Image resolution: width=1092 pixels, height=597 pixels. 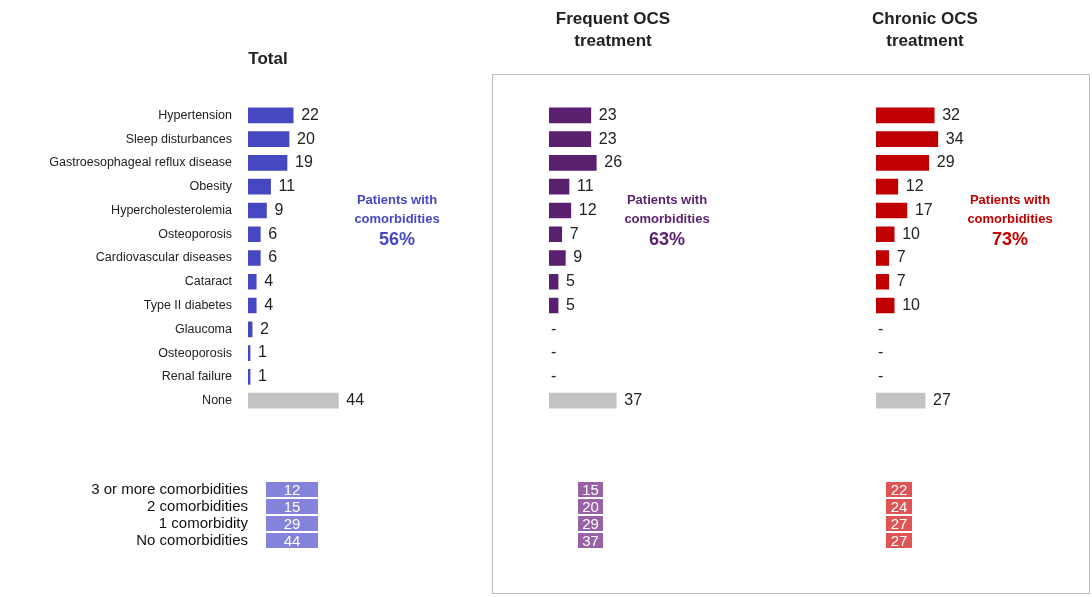 I want to click on y-tick-label: Hypertension, so click(x=195, y=114).